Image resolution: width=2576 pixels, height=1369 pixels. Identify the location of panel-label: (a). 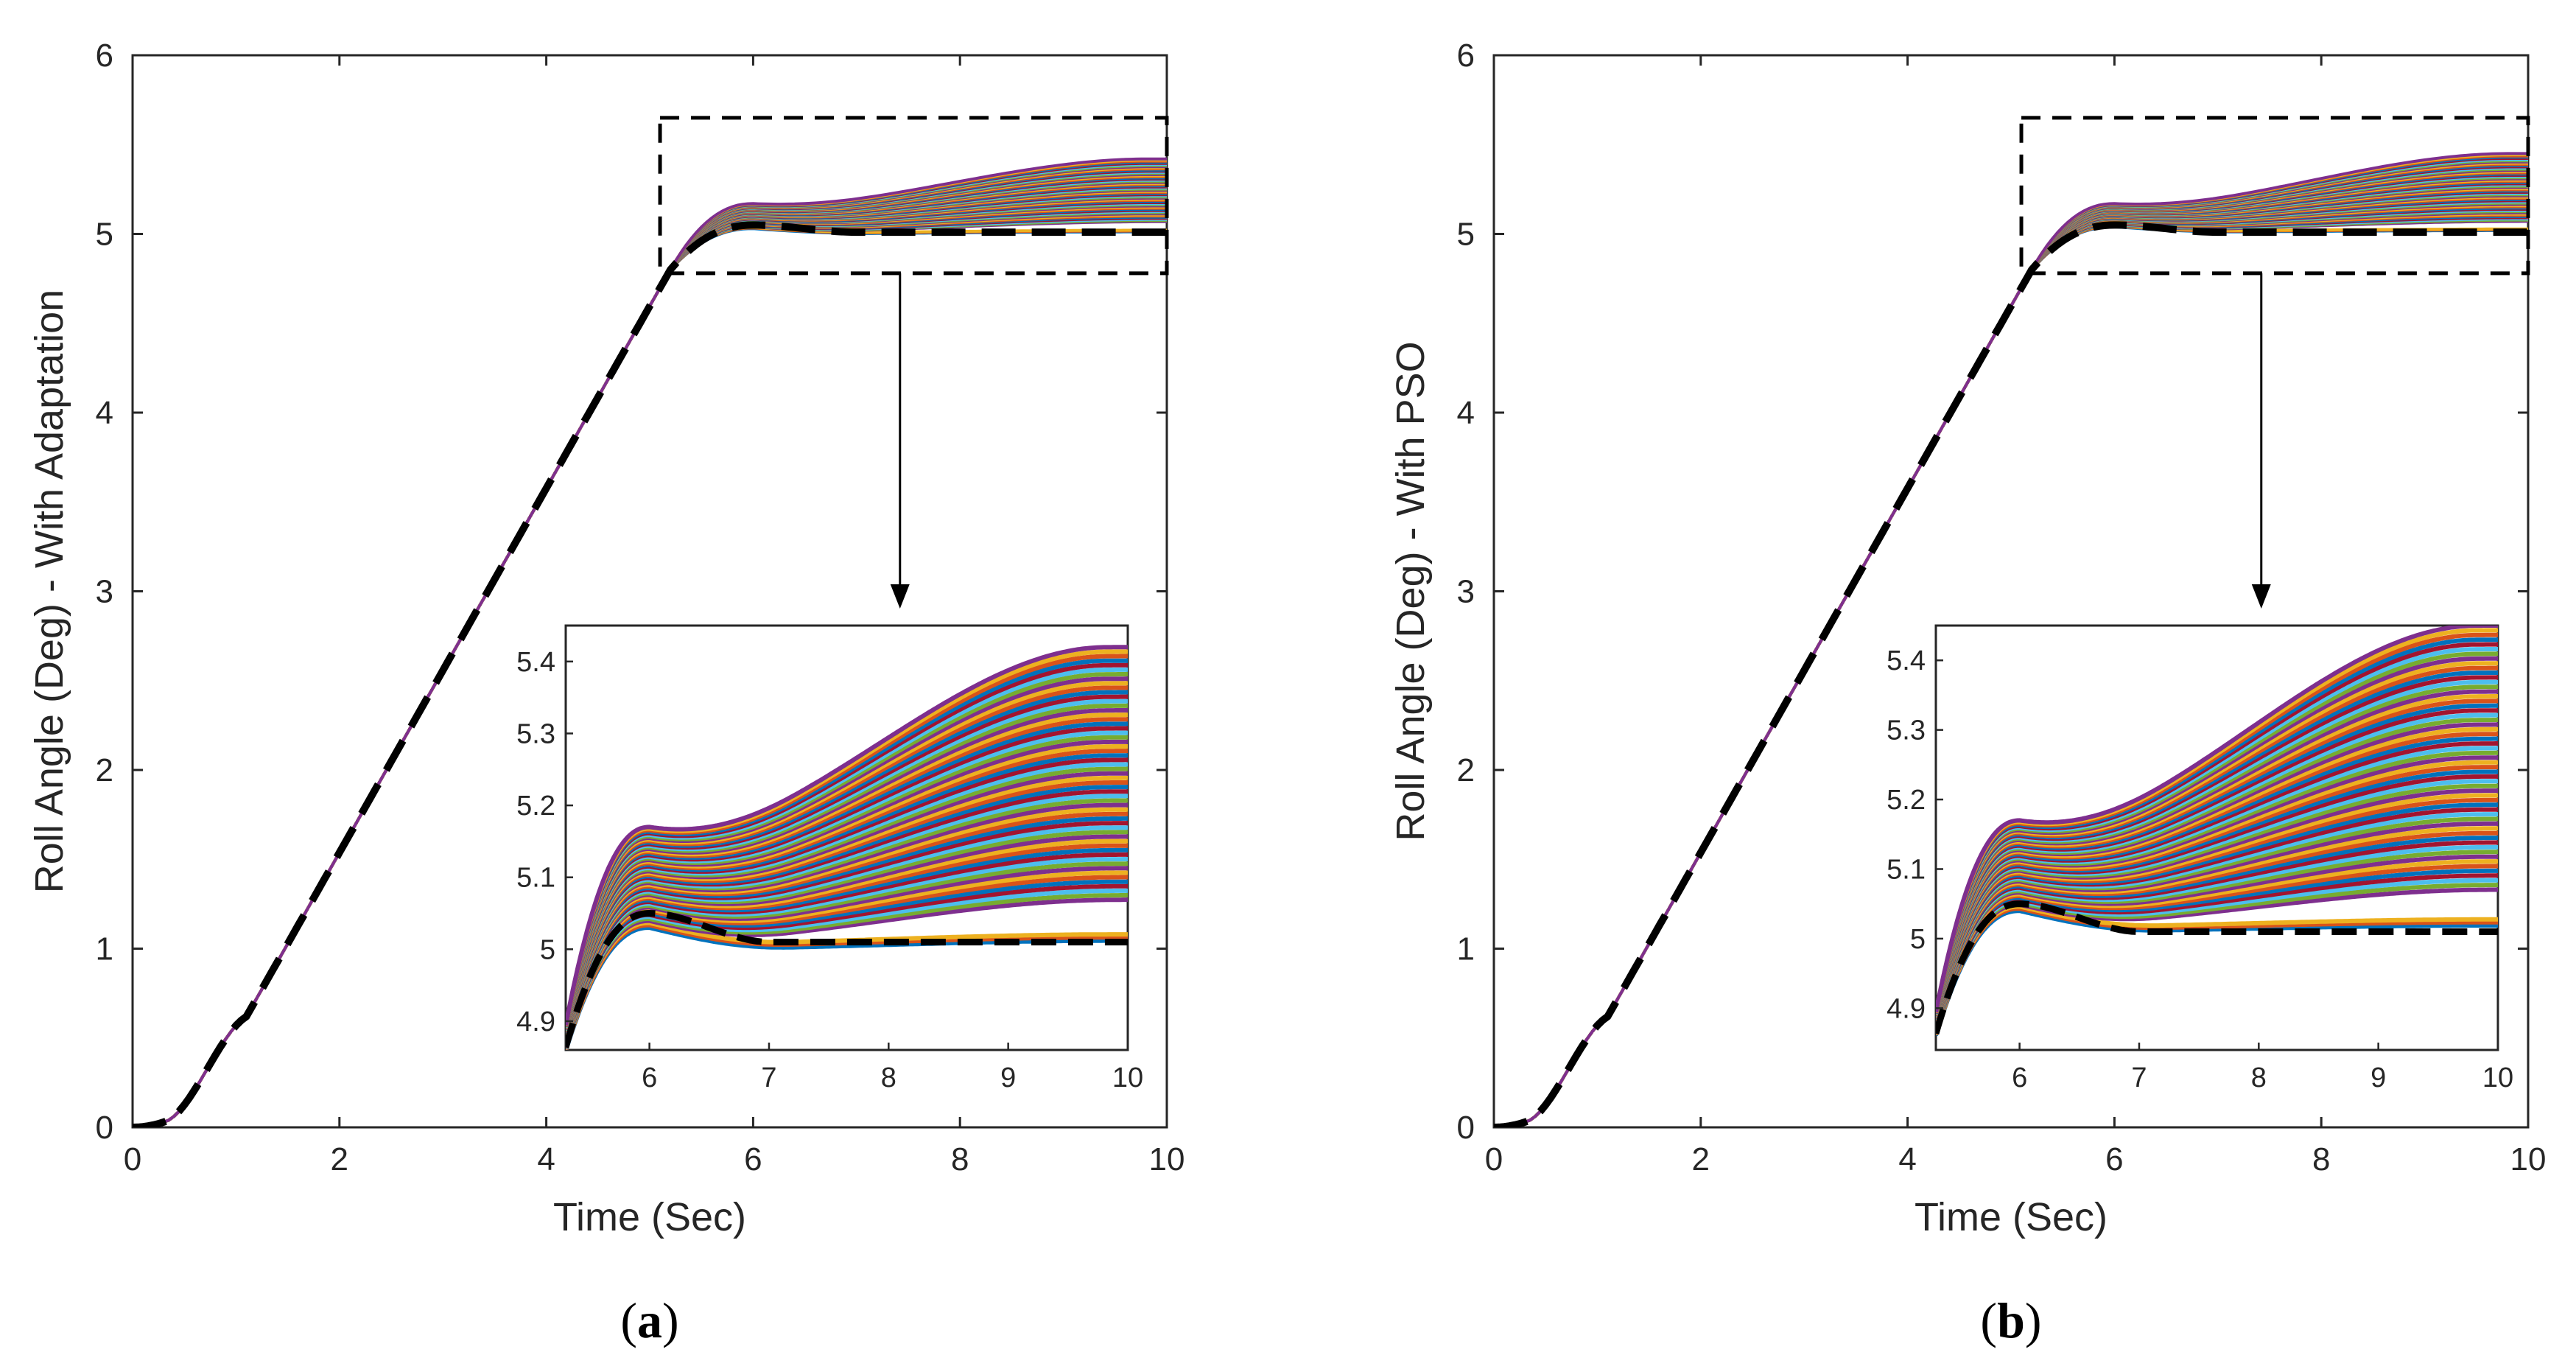
(649, 1320).